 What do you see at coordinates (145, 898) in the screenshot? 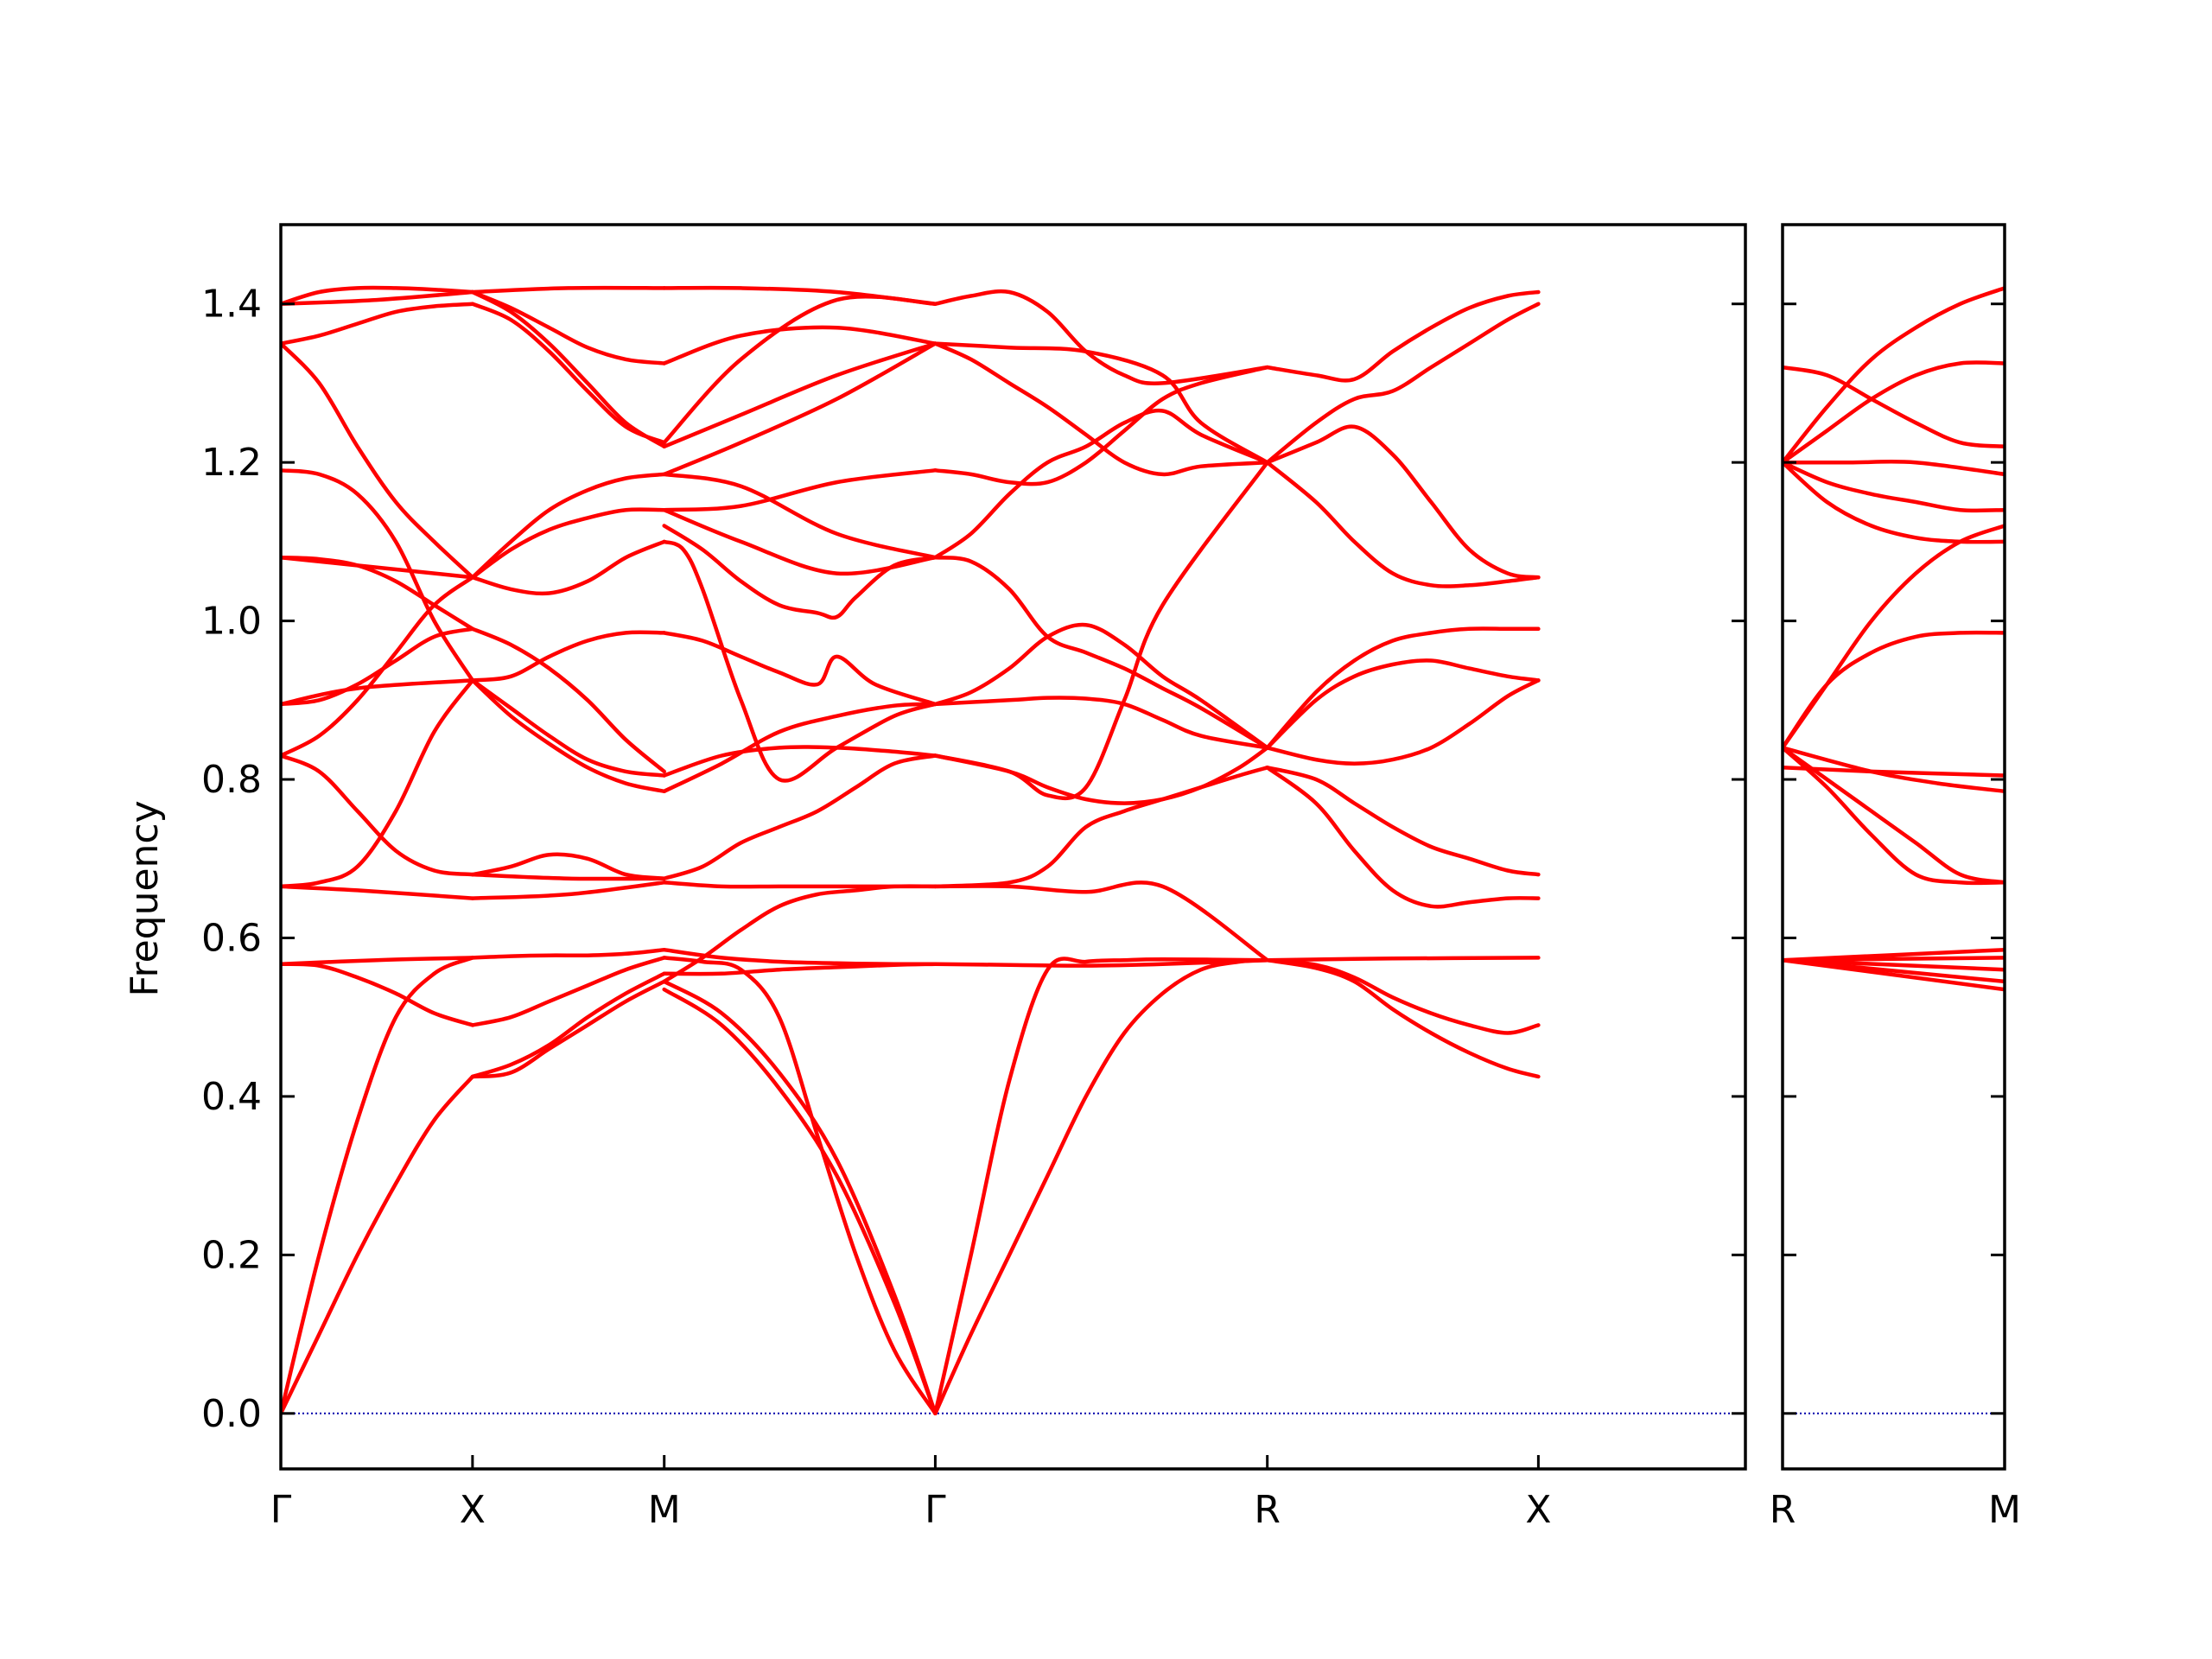
I see `y-axis-label: Frequency` at bounding box center [145, 898].